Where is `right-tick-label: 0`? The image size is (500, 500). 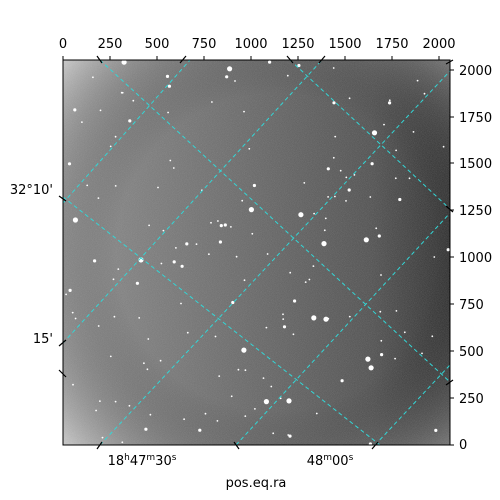
right-tick-label: 0 is located at coordinates (463, 445).